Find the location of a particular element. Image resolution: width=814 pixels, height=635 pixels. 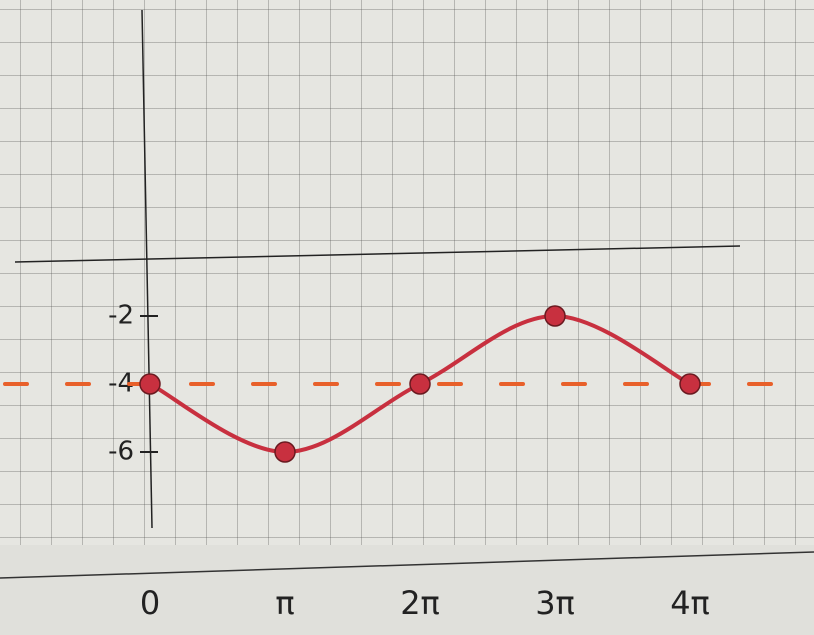

x-tick-label: 3π is located at coordinates (555, 603).